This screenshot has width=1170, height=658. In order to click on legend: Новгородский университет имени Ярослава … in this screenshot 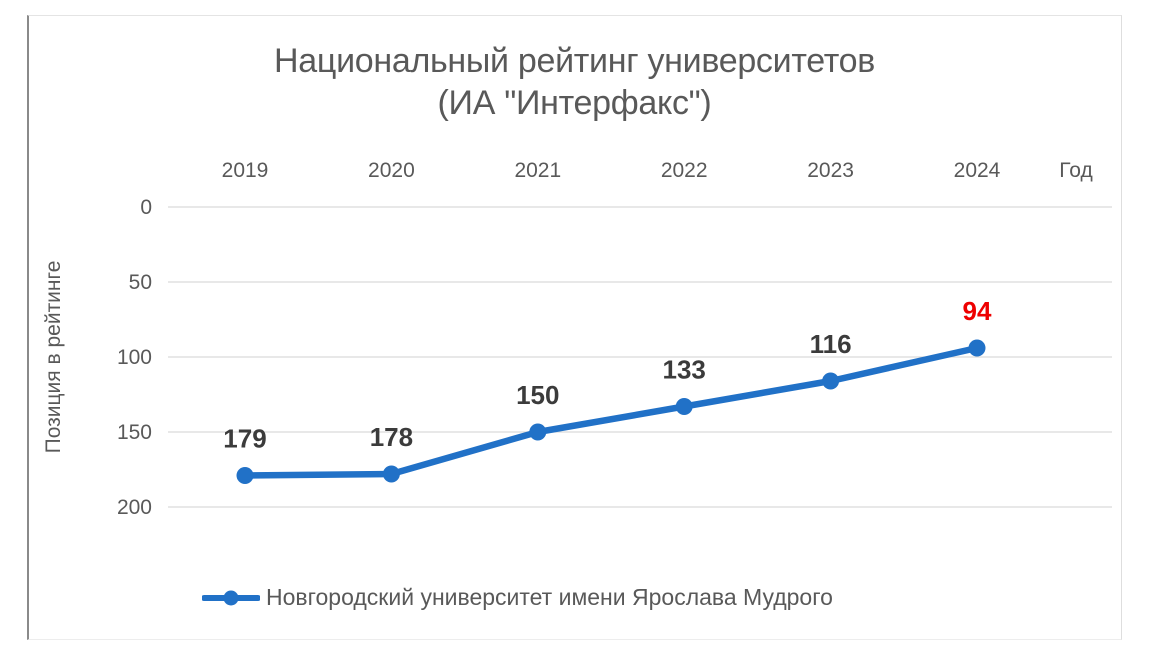, I will do `click(517, 597)`.